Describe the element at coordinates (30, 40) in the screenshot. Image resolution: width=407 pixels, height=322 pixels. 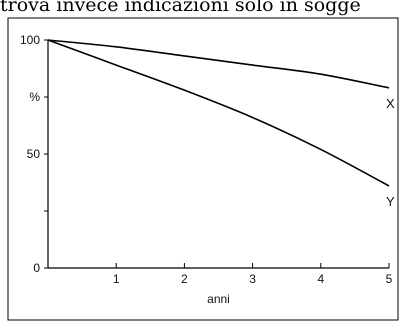
I see `y-tick-label: 100` at that location.